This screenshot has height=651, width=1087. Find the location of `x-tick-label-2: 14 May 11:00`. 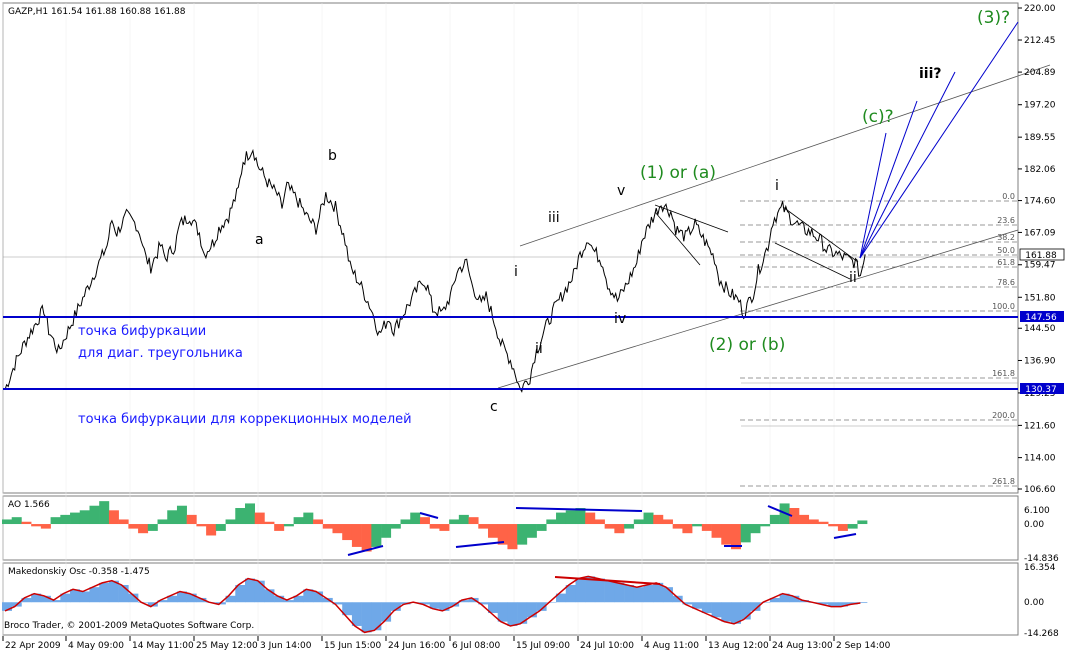

x-tick-label-2: 14 May 11:00 is located at coordinates (163, 646).